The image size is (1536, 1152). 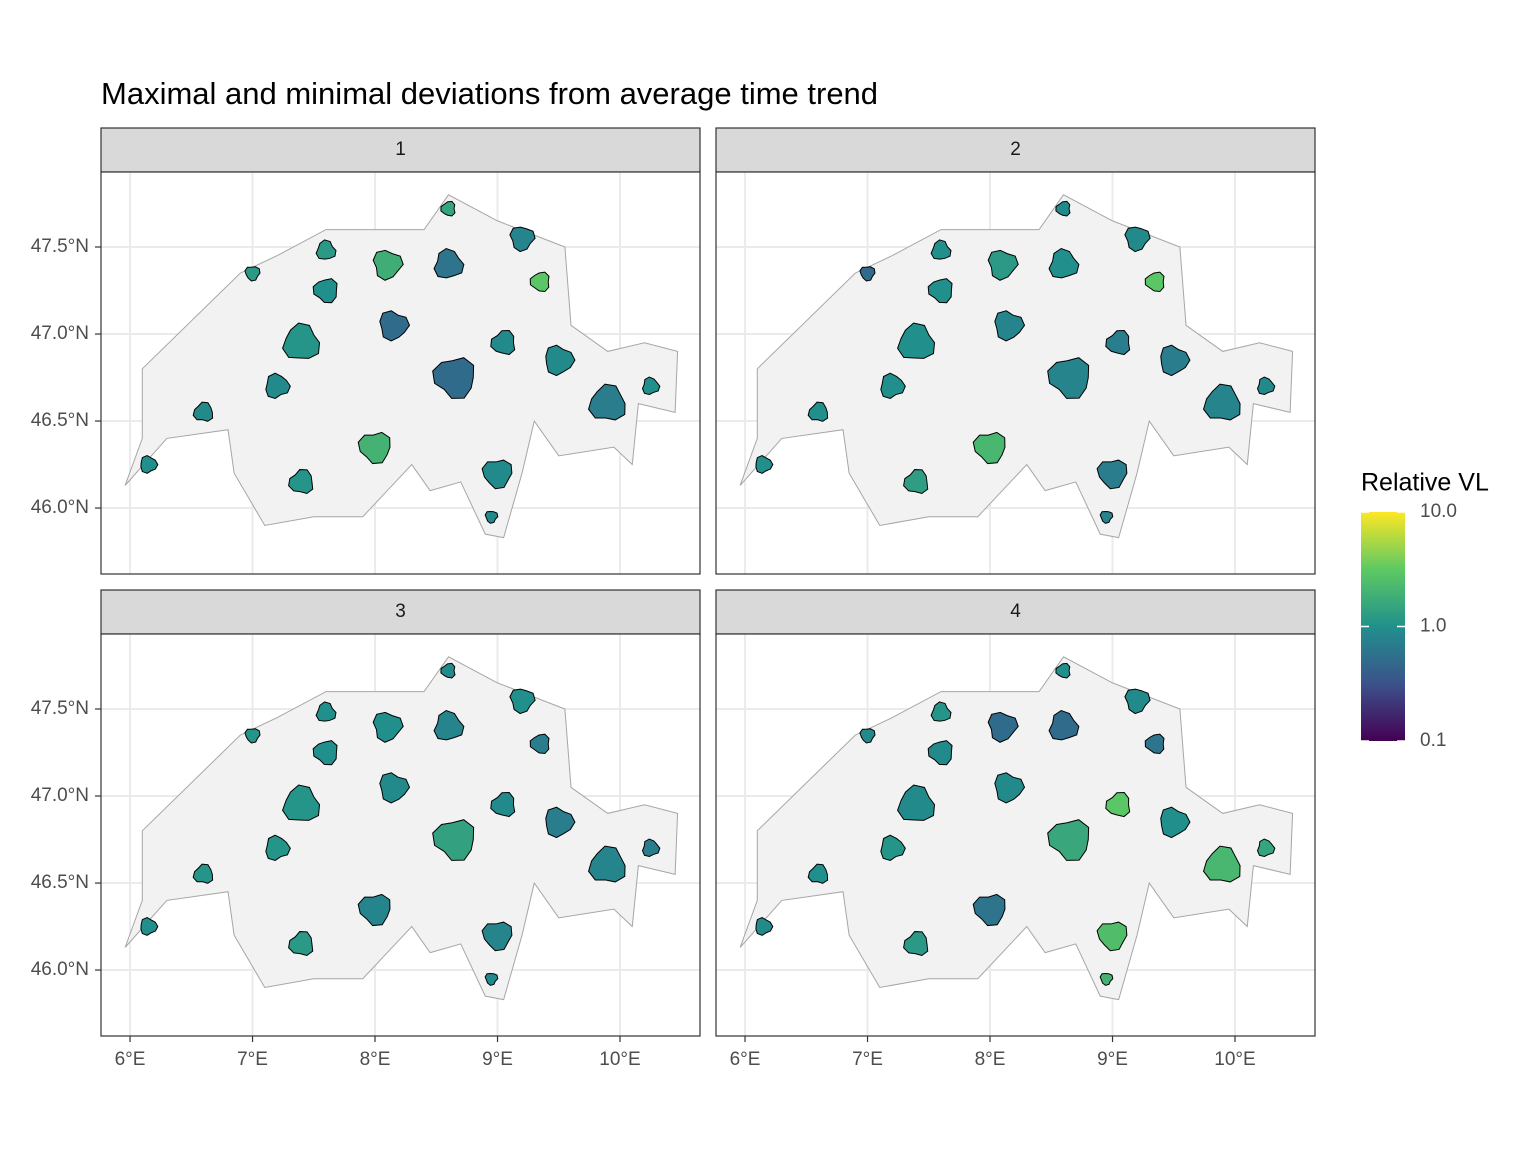 What do you see at coordinates (1438, 511) in the screenshot?
I see `colorbar-label: 10.0` at bounding box center [1438, 511].